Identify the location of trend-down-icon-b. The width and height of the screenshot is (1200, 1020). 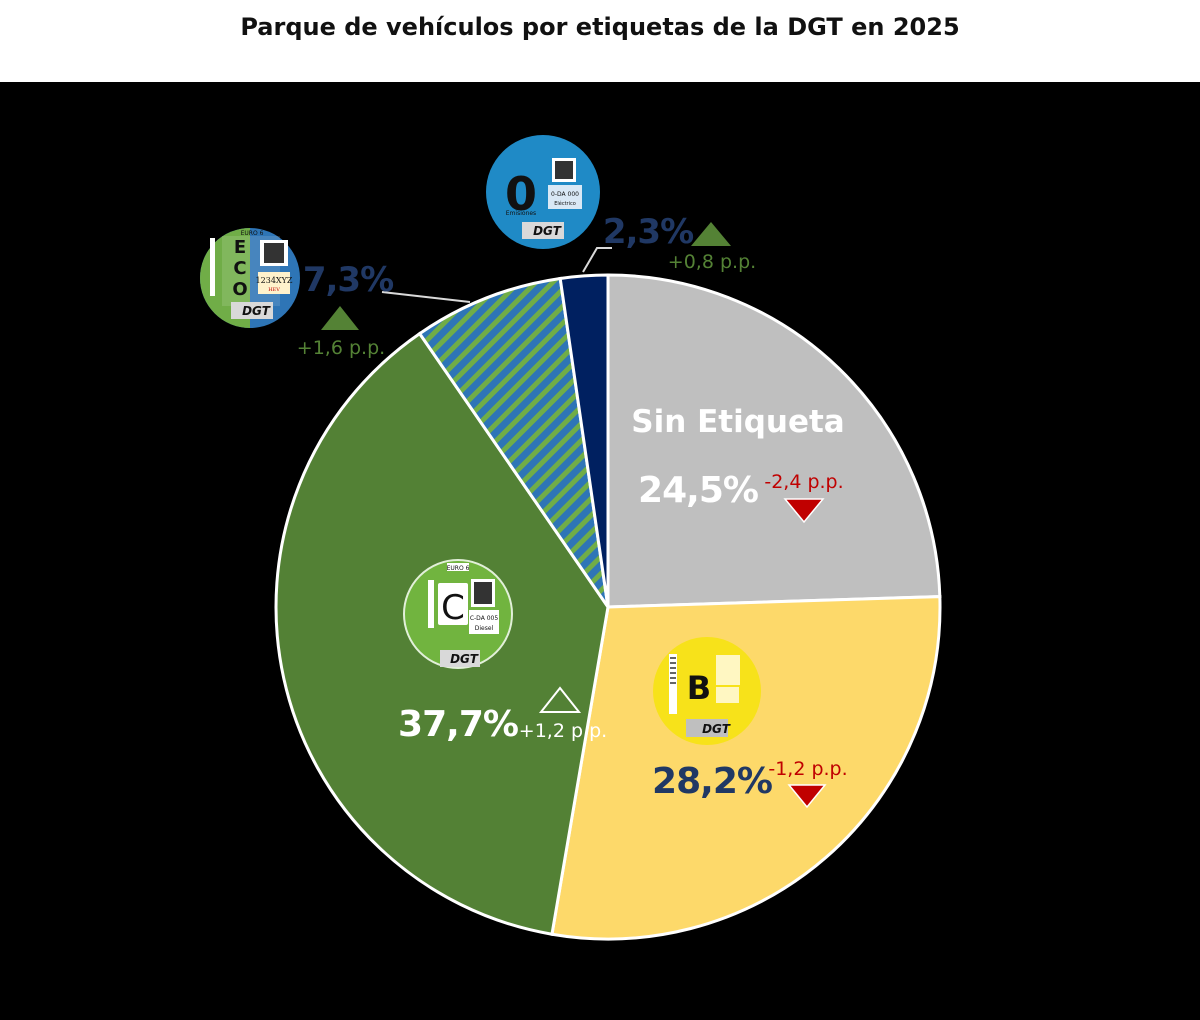
(807, 796).